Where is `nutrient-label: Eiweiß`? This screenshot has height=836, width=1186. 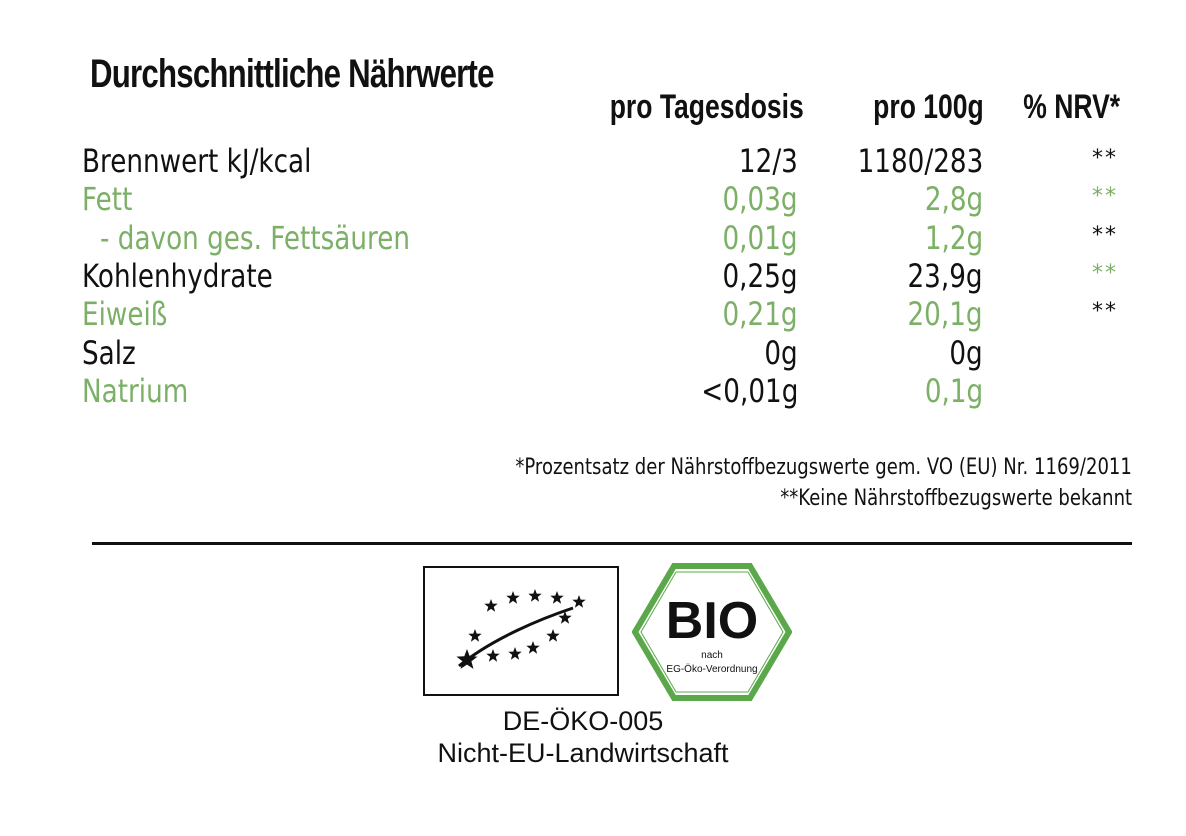 nutrient-label: Eiweiß is located at coordinates (125, 314).